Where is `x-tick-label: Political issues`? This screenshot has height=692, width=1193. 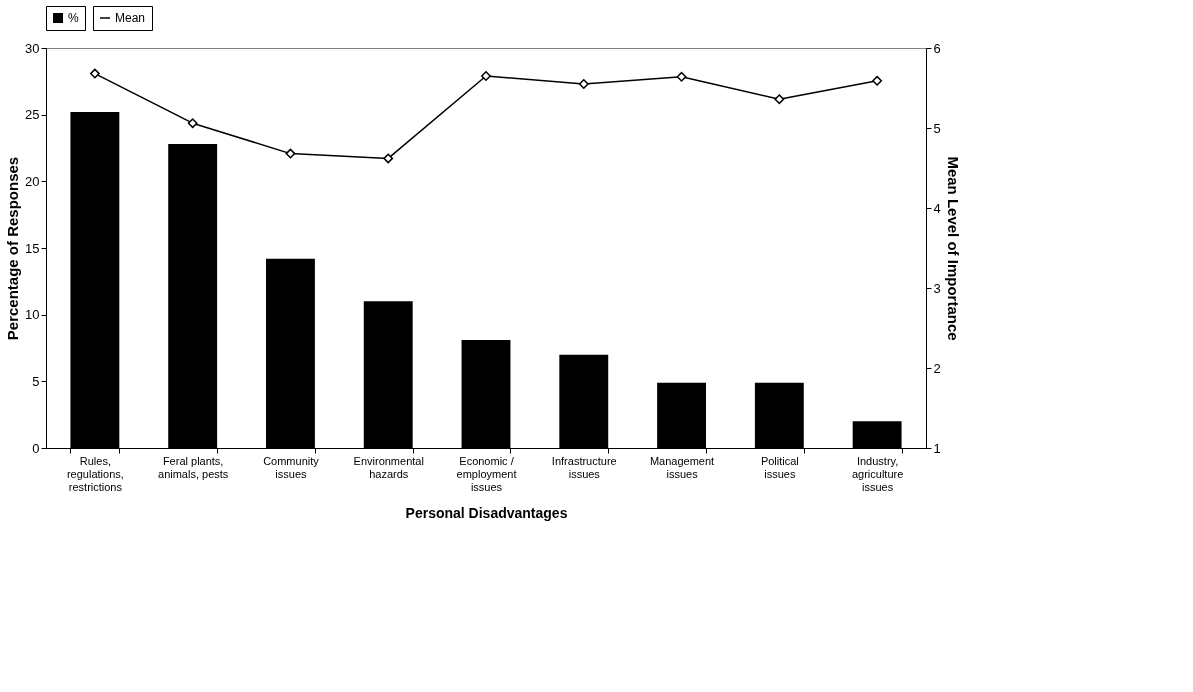 x-tick-label: Political issues is located at coordinates (779, 467).